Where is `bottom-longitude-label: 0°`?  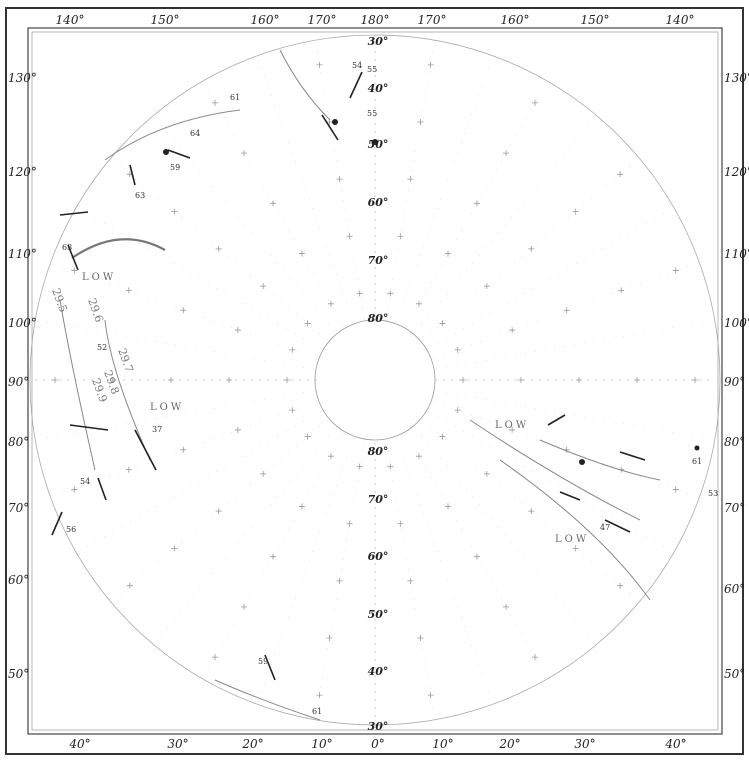 bottom-longitude-label: 0° is located at coordinates (378, 744).